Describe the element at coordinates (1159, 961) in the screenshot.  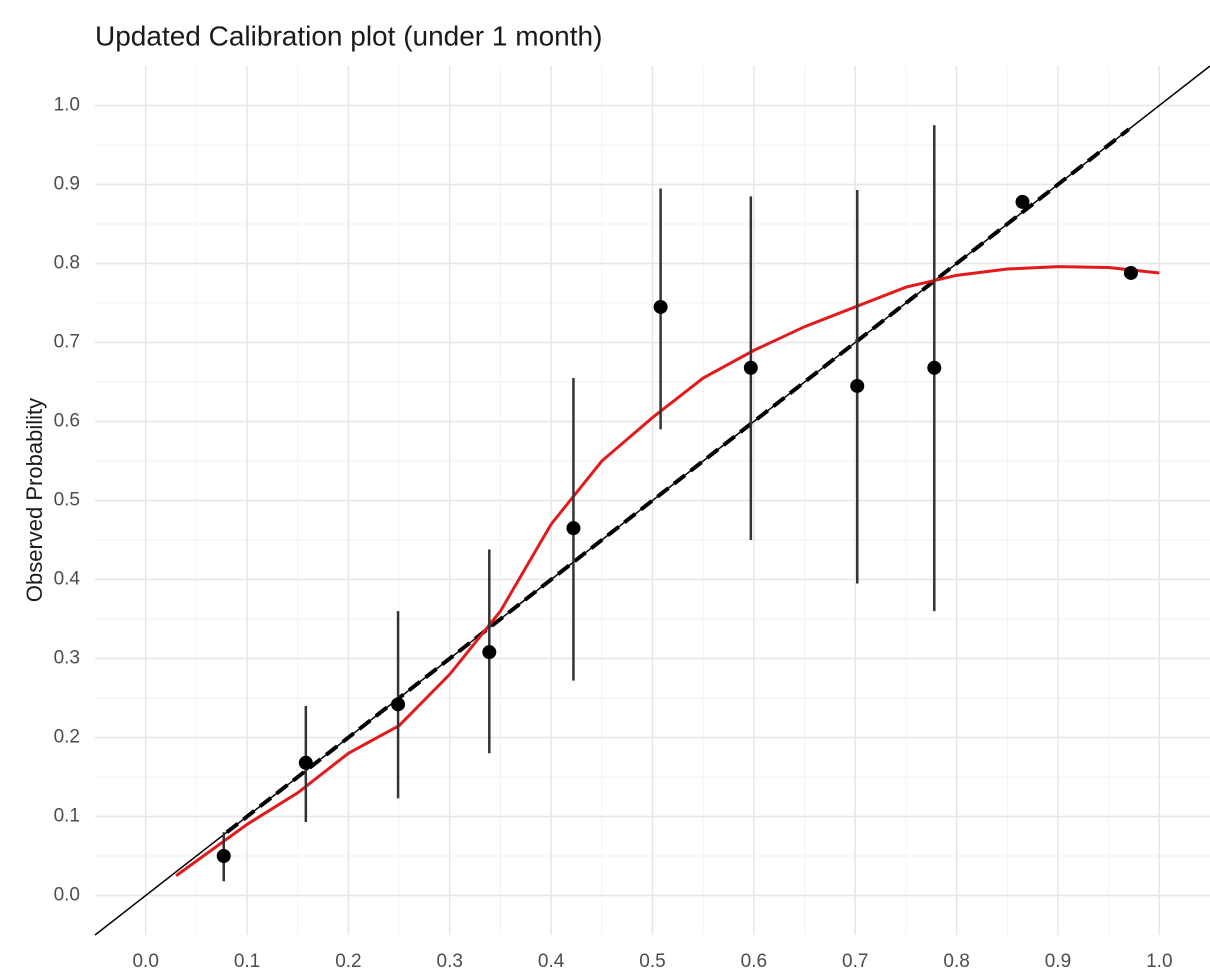
I see `x-tick-label: 1.0` at that location.